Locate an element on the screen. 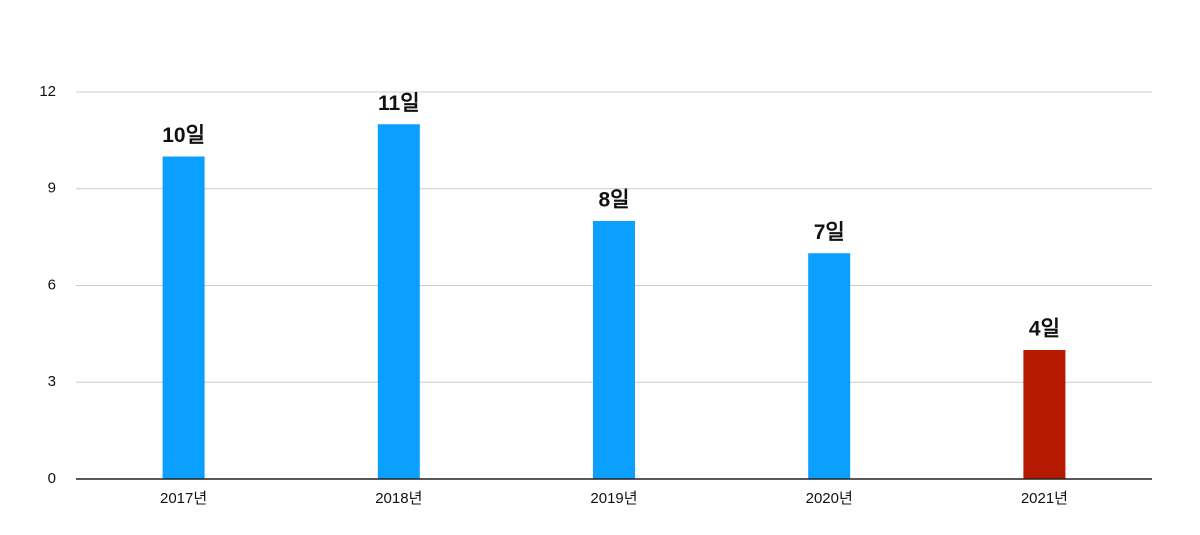  value-label: 7일 is located at coordinates (829, 232).